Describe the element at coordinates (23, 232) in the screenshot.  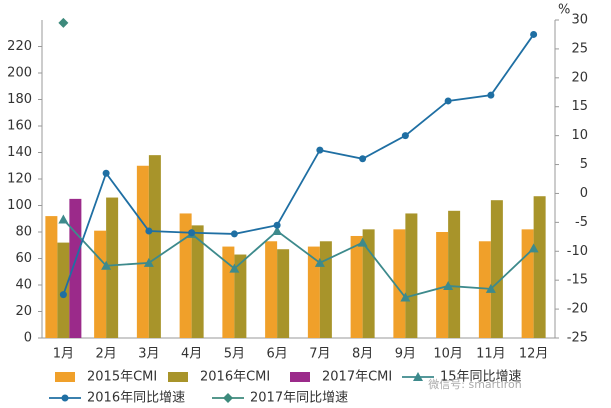
I see `y-tick-label: 80` at that location.